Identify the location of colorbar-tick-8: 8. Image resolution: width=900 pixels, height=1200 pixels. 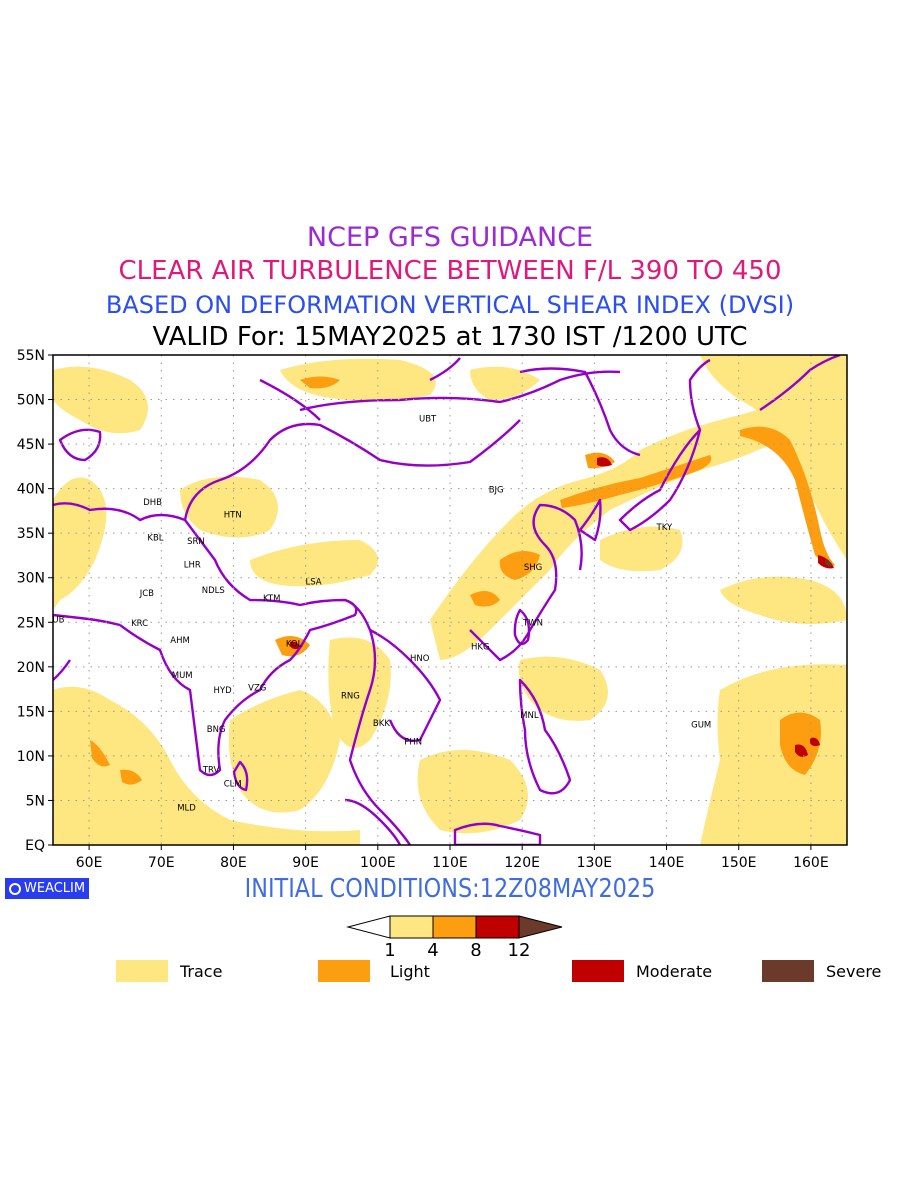
(475, 948).